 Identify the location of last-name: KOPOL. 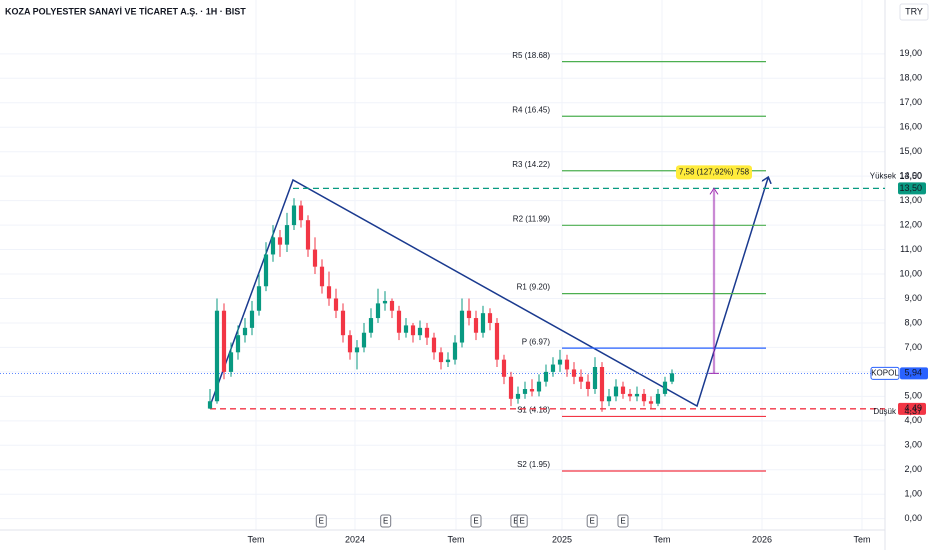
(885, 372).